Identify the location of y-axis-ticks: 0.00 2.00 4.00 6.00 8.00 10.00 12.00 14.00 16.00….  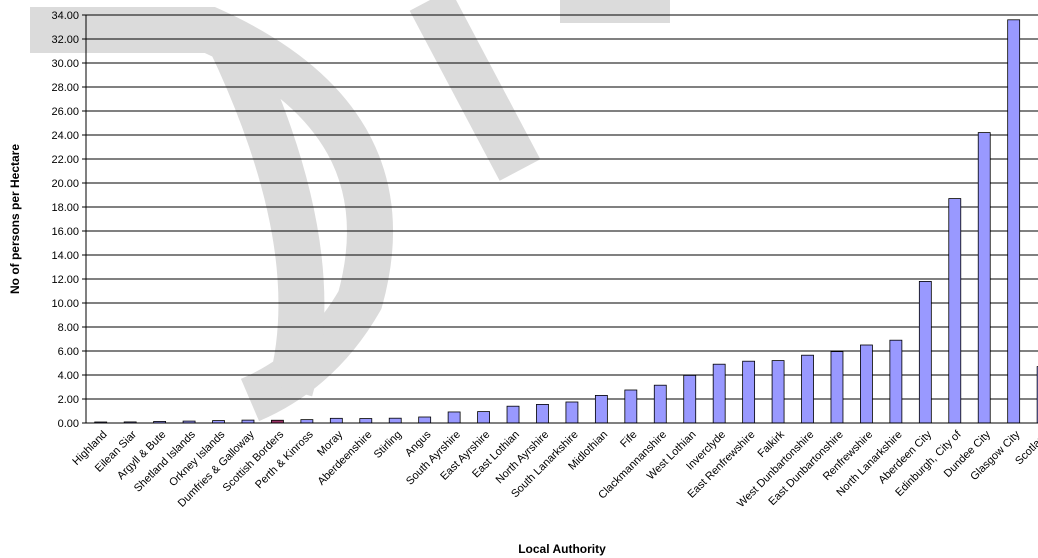
(68, 220).